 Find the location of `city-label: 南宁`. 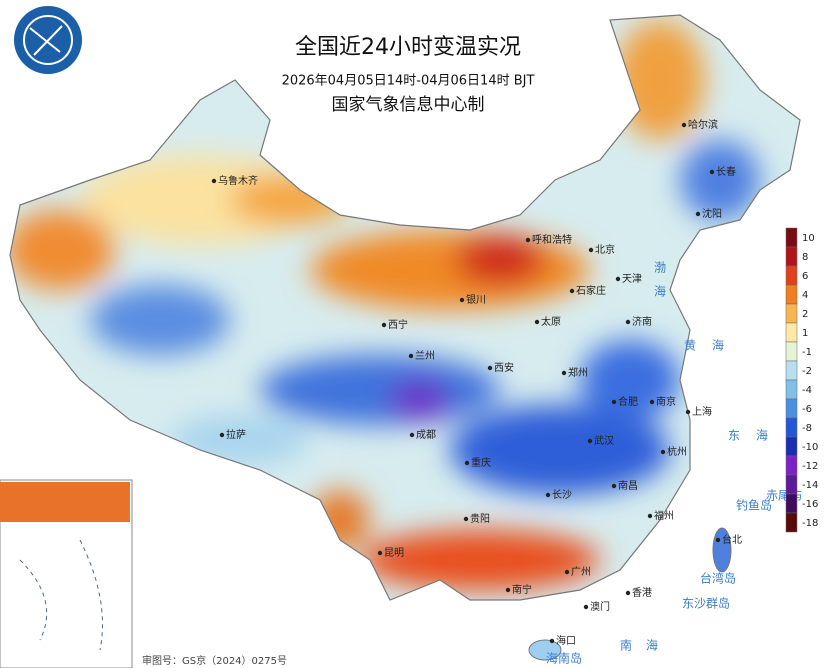

city-label: 南宁 is located at coordinates (522, 589).